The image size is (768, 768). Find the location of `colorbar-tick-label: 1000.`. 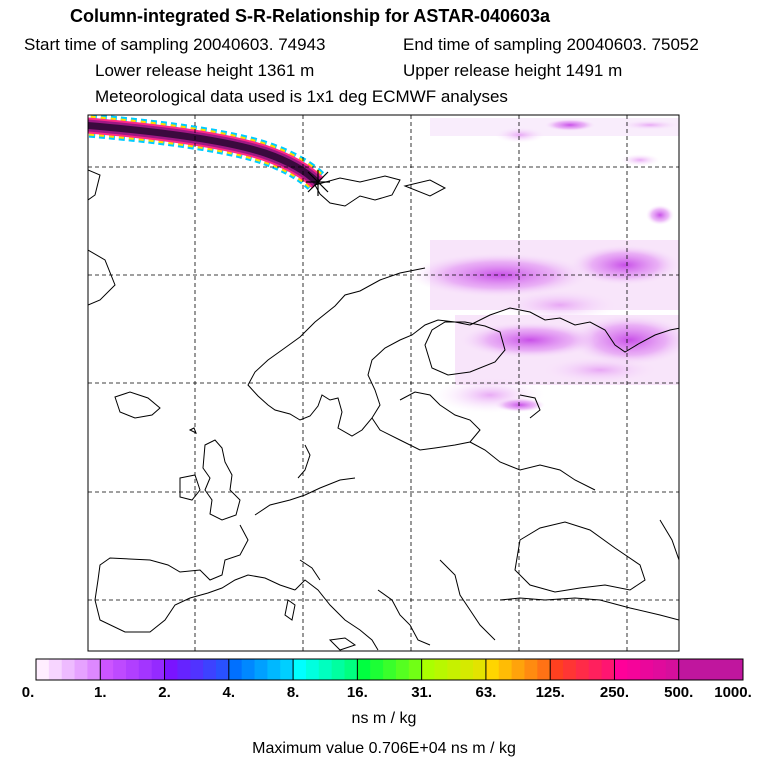

colorbar-tick-label: 1000. is located at coordinates (733, 692).